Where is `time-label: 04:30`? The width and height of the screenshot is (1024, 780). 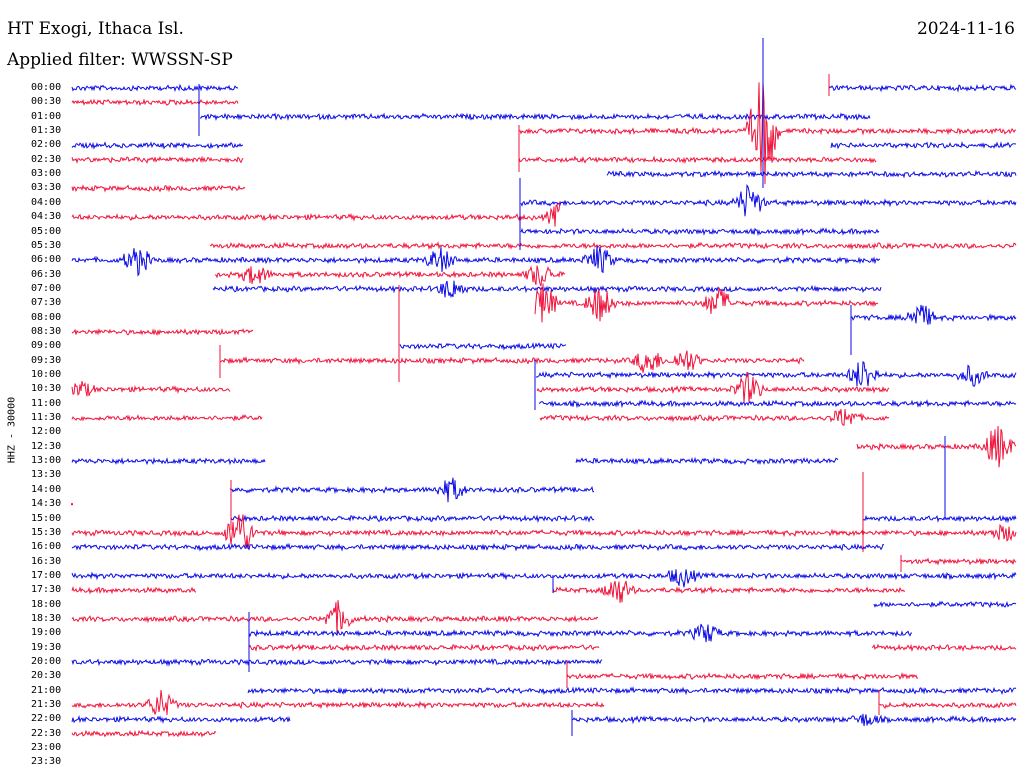
time-label: 04:30 is located at coordinates (46, 217).